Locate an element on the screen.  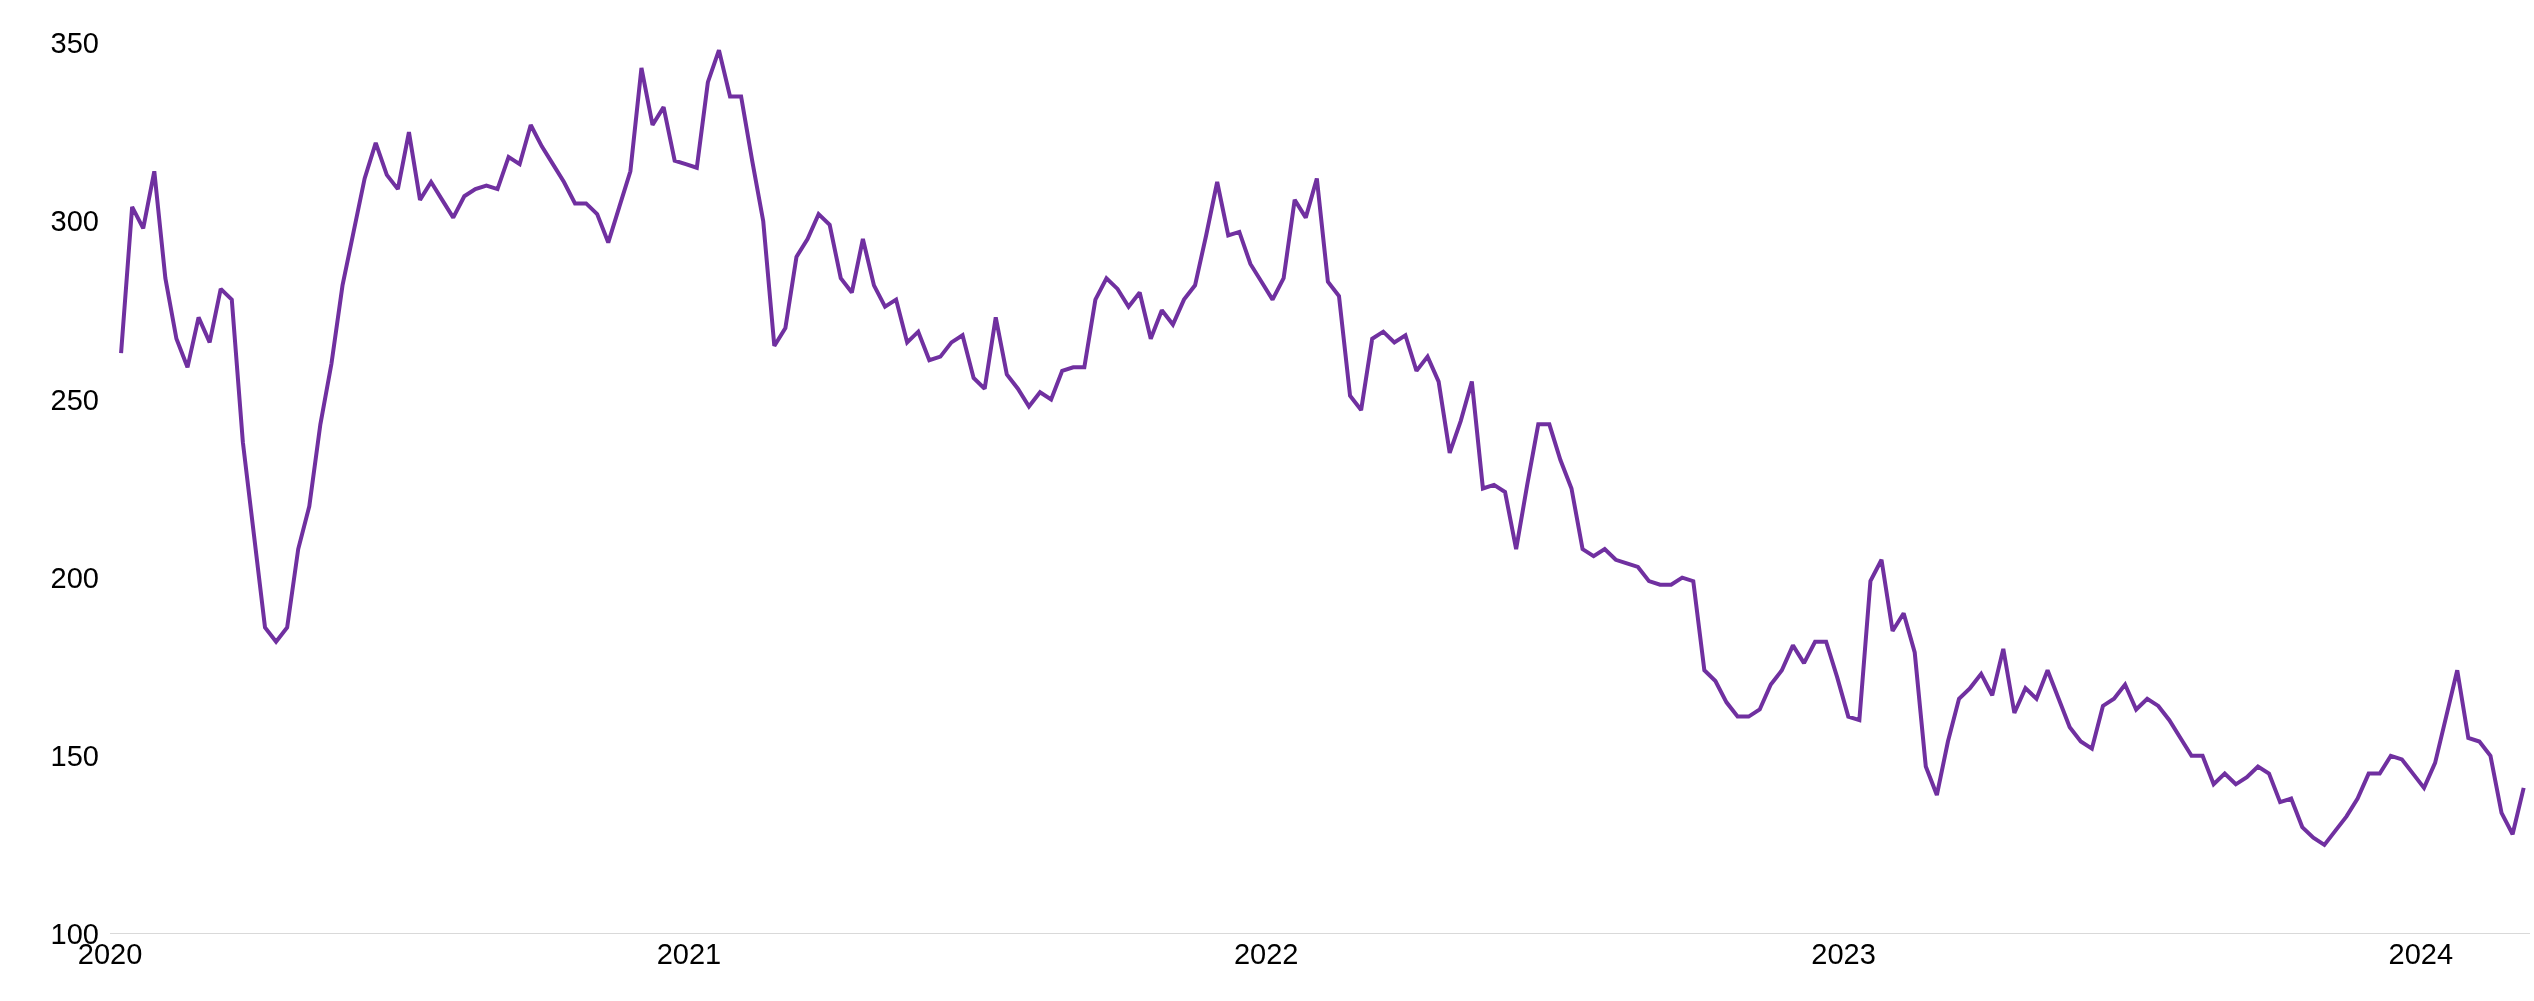
x-tick-label: 2024 is located at coordinates (2421, 954).